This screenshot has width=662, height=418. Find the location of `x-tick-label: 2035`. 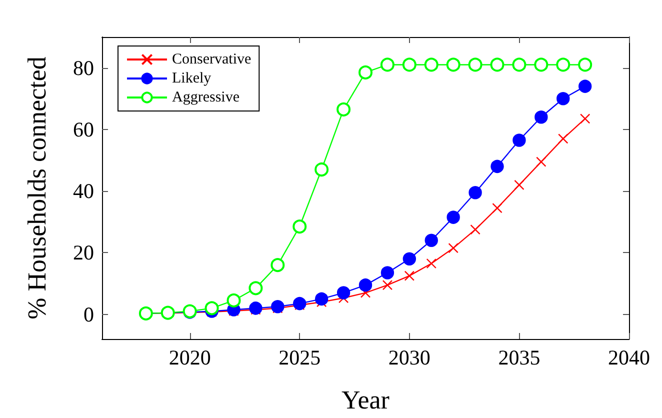

x-tick-label: 2035 is located at coordinates (519, 358).